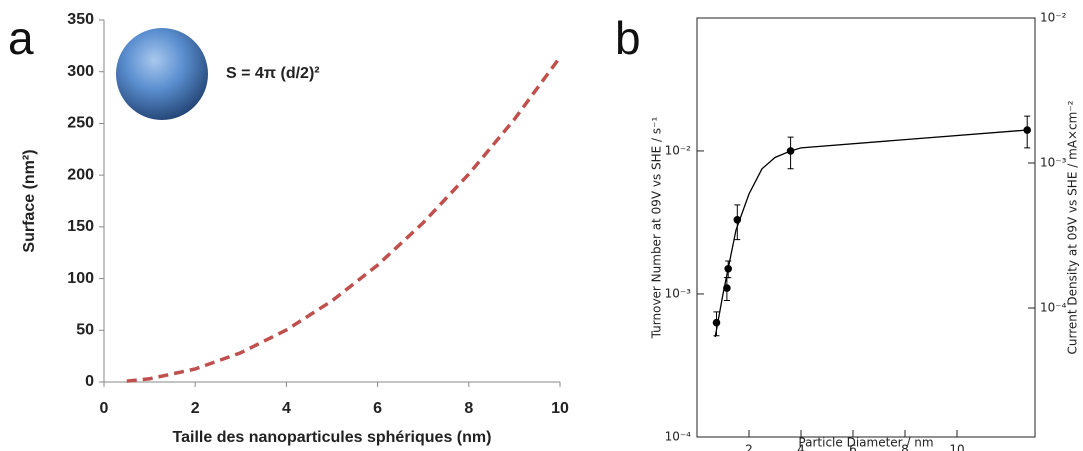  What do you see at coordinates (80, 71) in the screenshot?
I see `y-tick-label: 300` at bounding box center [80, 71].